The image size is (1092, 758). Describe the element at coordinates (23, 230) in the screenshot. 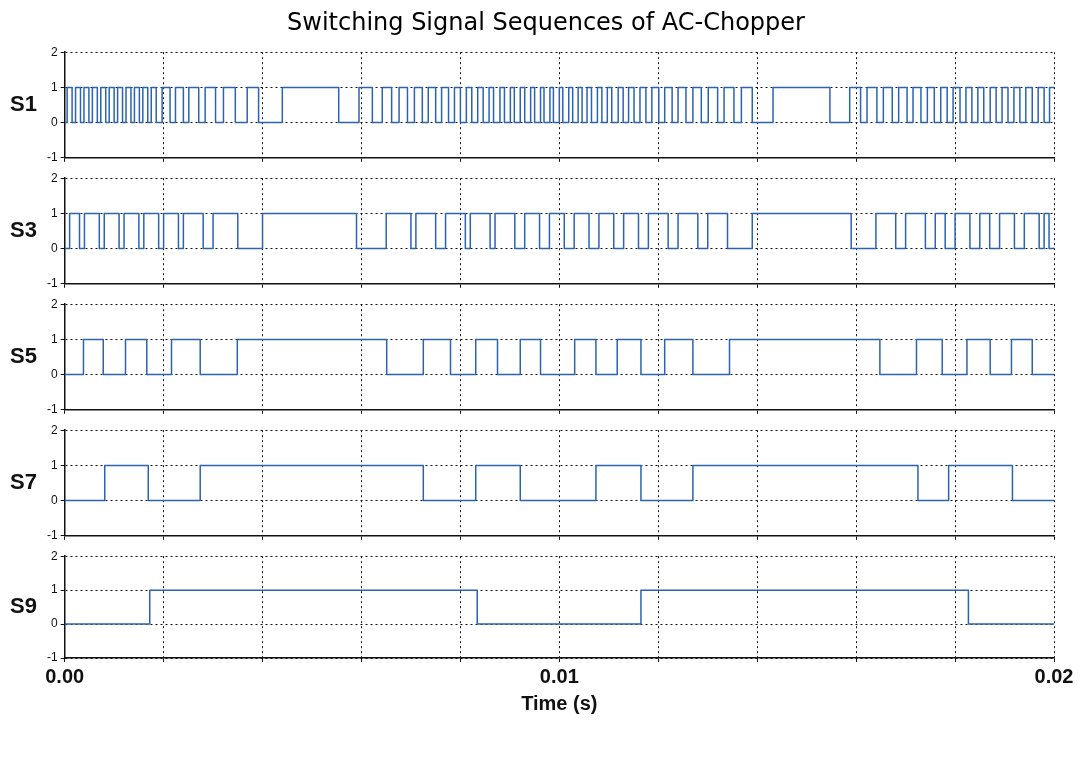

I see `y-axis-title: S3` at that location.